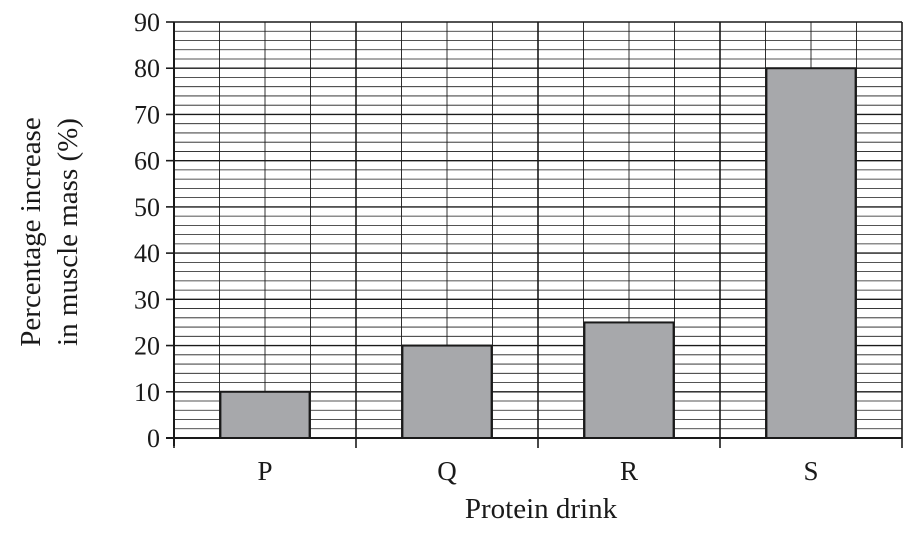 The image size is (904, 533). I want to click on y-tick-labels: 0 10 20 30 40 50 60 70 80 90, so click(147, 230).